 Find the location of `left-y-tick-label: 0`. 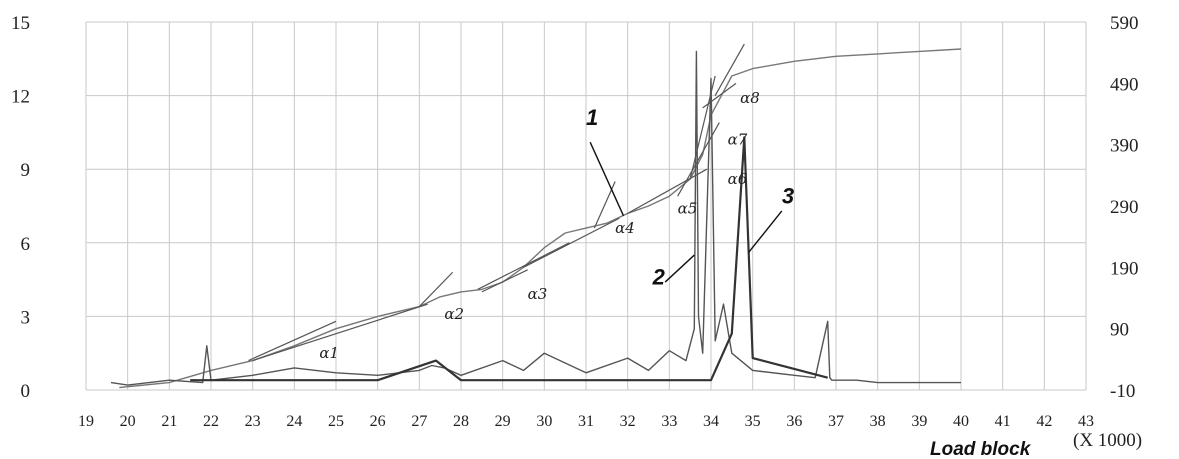

left-y-tick-label: 0 is located at coordinates (26, 391).